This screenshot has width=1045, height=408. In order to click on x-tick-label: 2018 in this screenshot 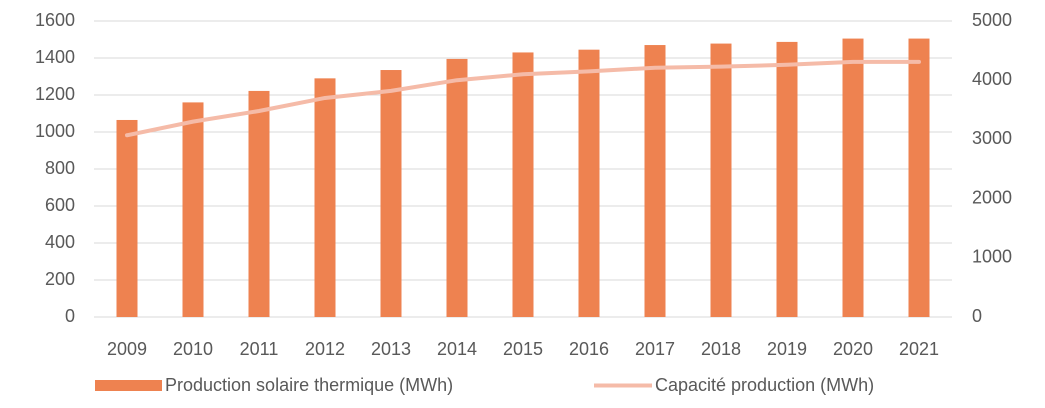, I will do `click(721, 349)`.